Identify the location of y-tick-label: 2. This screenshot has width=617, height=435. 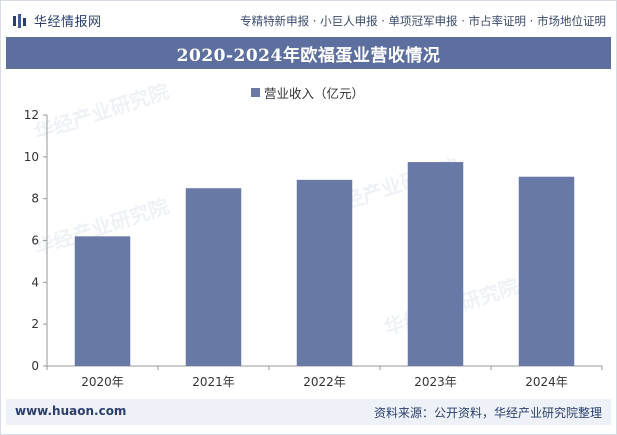
(35, 324).